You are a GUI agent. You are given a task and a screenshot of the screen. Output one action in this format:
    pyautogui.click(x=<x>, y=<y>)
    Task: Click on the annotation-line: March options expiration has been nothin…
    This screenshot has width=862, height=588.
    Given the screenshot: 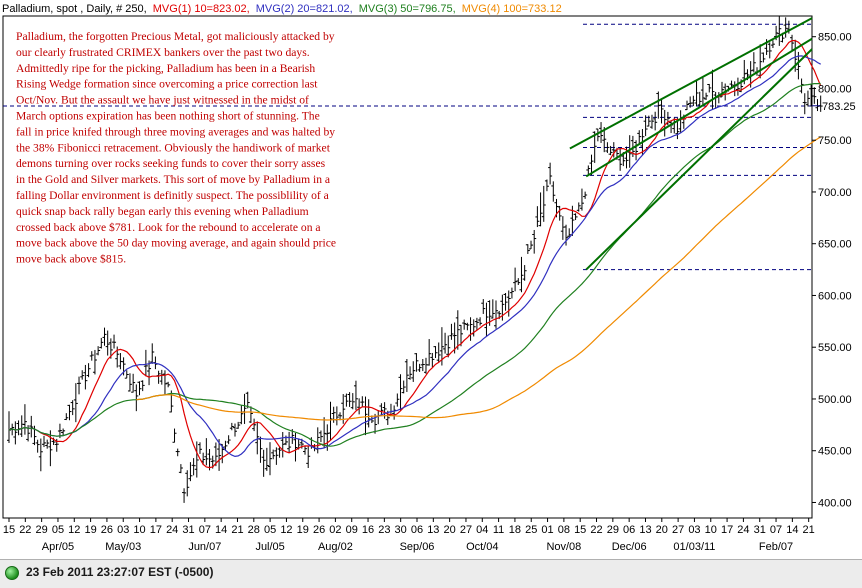 What is the action you would take?
    pyautogui.click(x=168, y=116)
    